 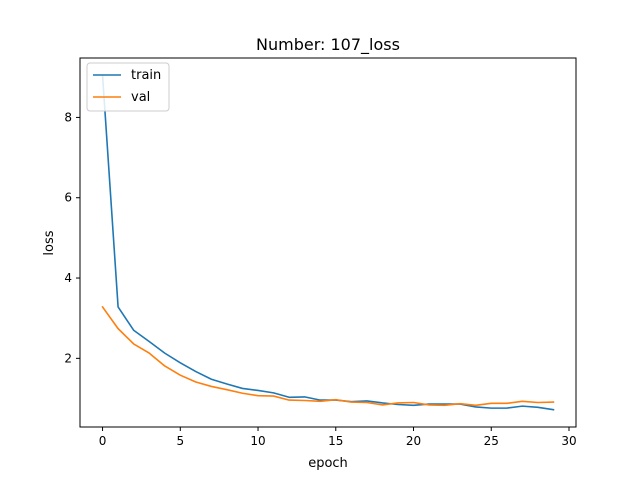 I want to click on x-tick-label: 20, so click(x=413, y=441).